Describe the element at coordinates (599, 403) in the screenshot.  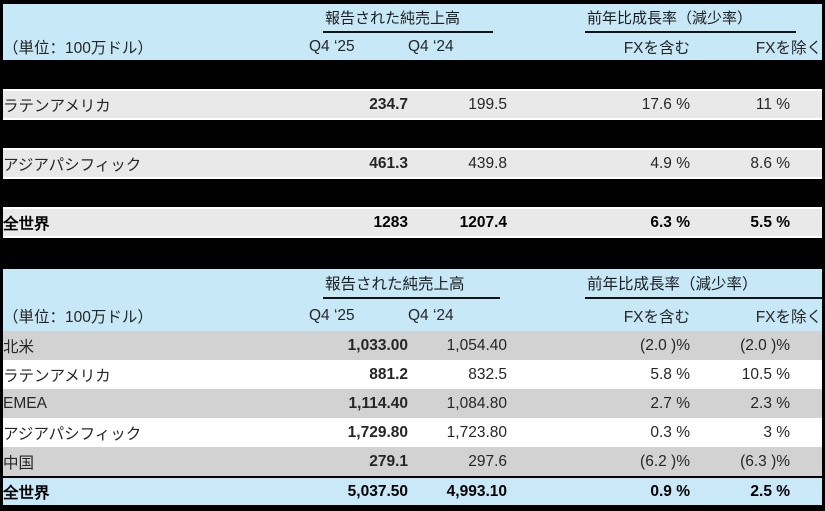
I see `fx-incl-cell: 2.7 %` at that location.